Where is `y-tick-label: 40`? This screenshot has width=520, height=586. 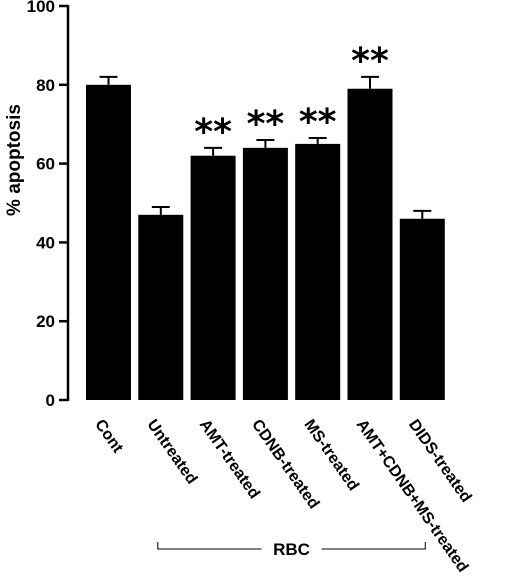 y-tick-label: 40 is located at coordinates (45, 242).